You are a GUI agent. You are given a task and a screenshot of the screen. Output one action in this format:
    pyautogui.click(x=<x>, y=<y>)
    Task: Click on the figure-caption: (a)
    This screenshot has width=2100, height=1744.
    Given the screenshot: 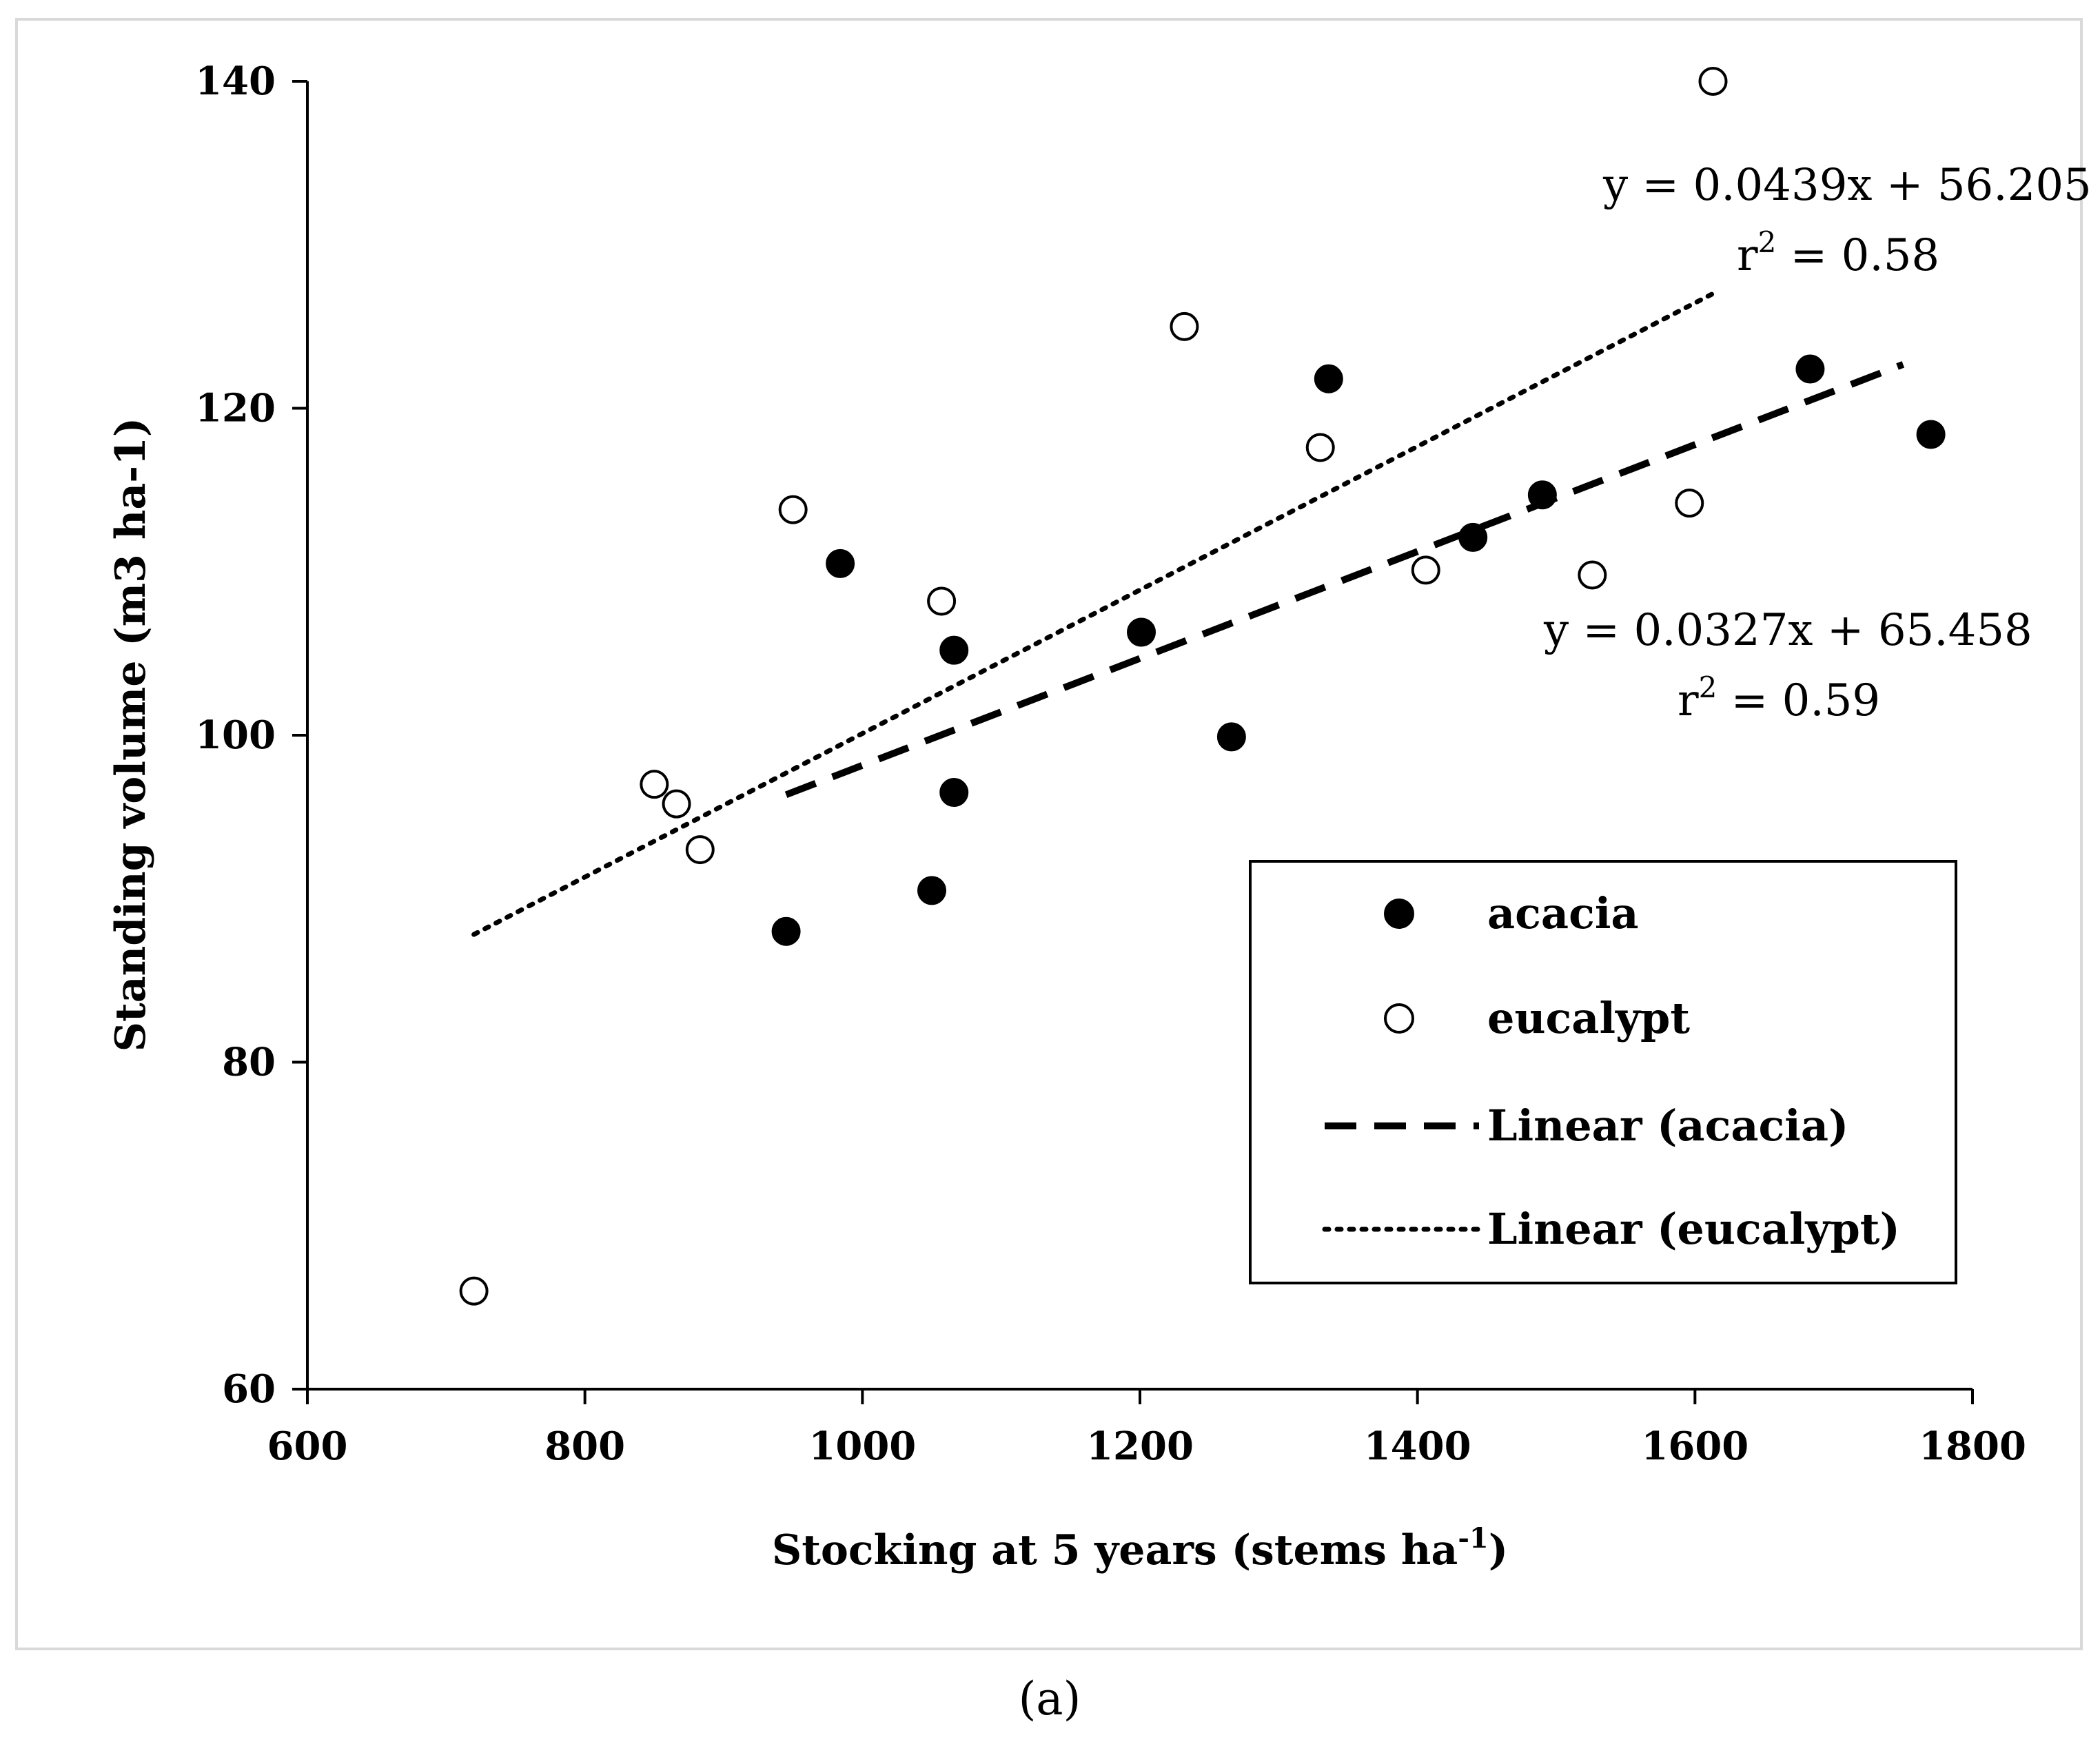 What is the action you would take?
    pyautogui.click(x=1050, y=1698)
    